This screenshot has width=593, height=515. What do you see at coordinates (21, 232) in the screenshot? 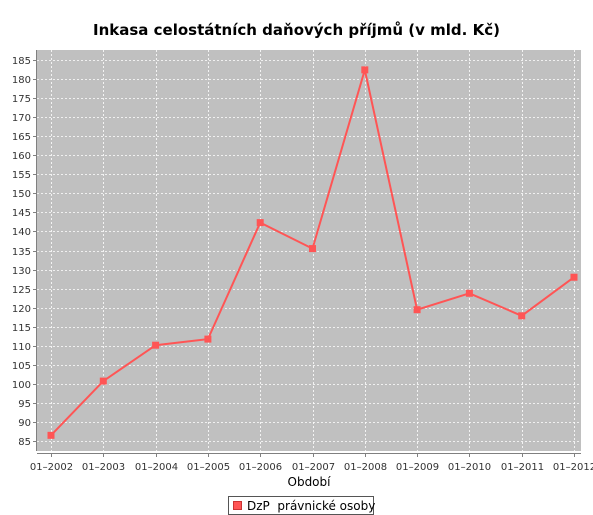
I see `y-tick-label: 140` at bounding box center [21, 232].